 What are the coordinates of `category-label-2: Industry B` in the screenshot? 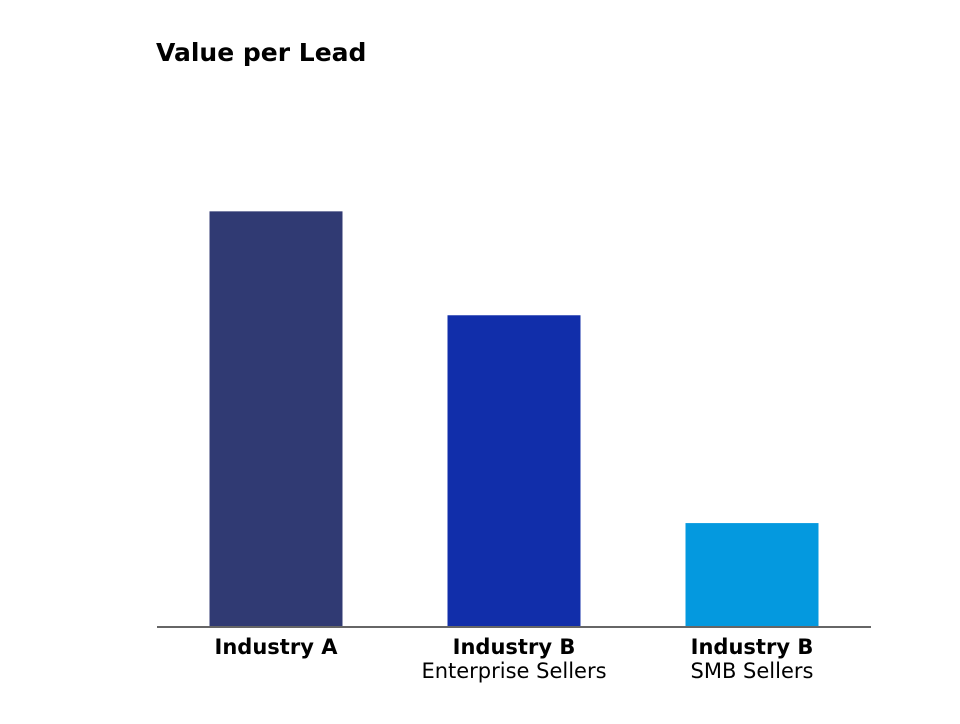 It's located at (514, 647).